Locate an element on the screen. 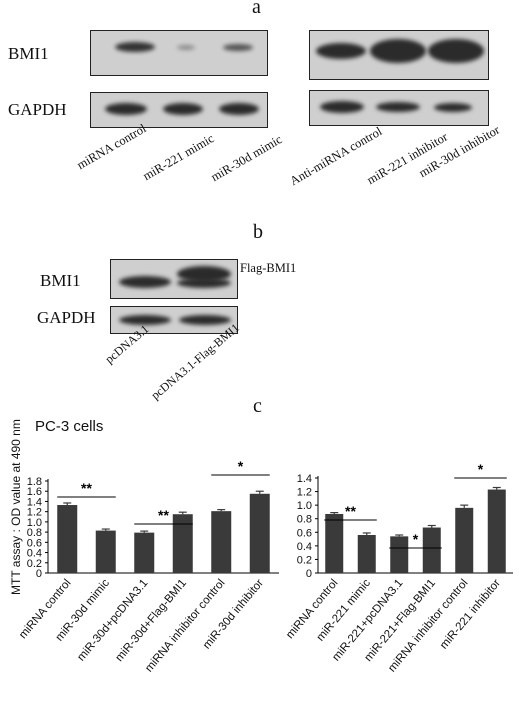 Image resolution: width=519 pixels, height=724 pixels. panel-c-letter: c is located at coordinates (257, 406).